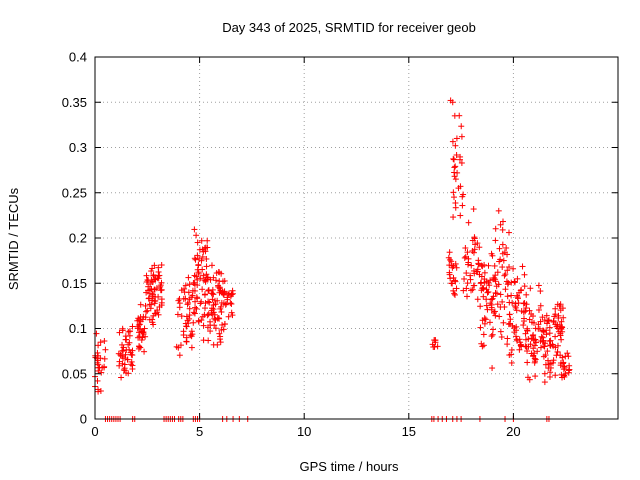 Image resolution: width=640 pixels, height=480 pixels. I want to click on x-tick-label: 10, so click(304, 431).